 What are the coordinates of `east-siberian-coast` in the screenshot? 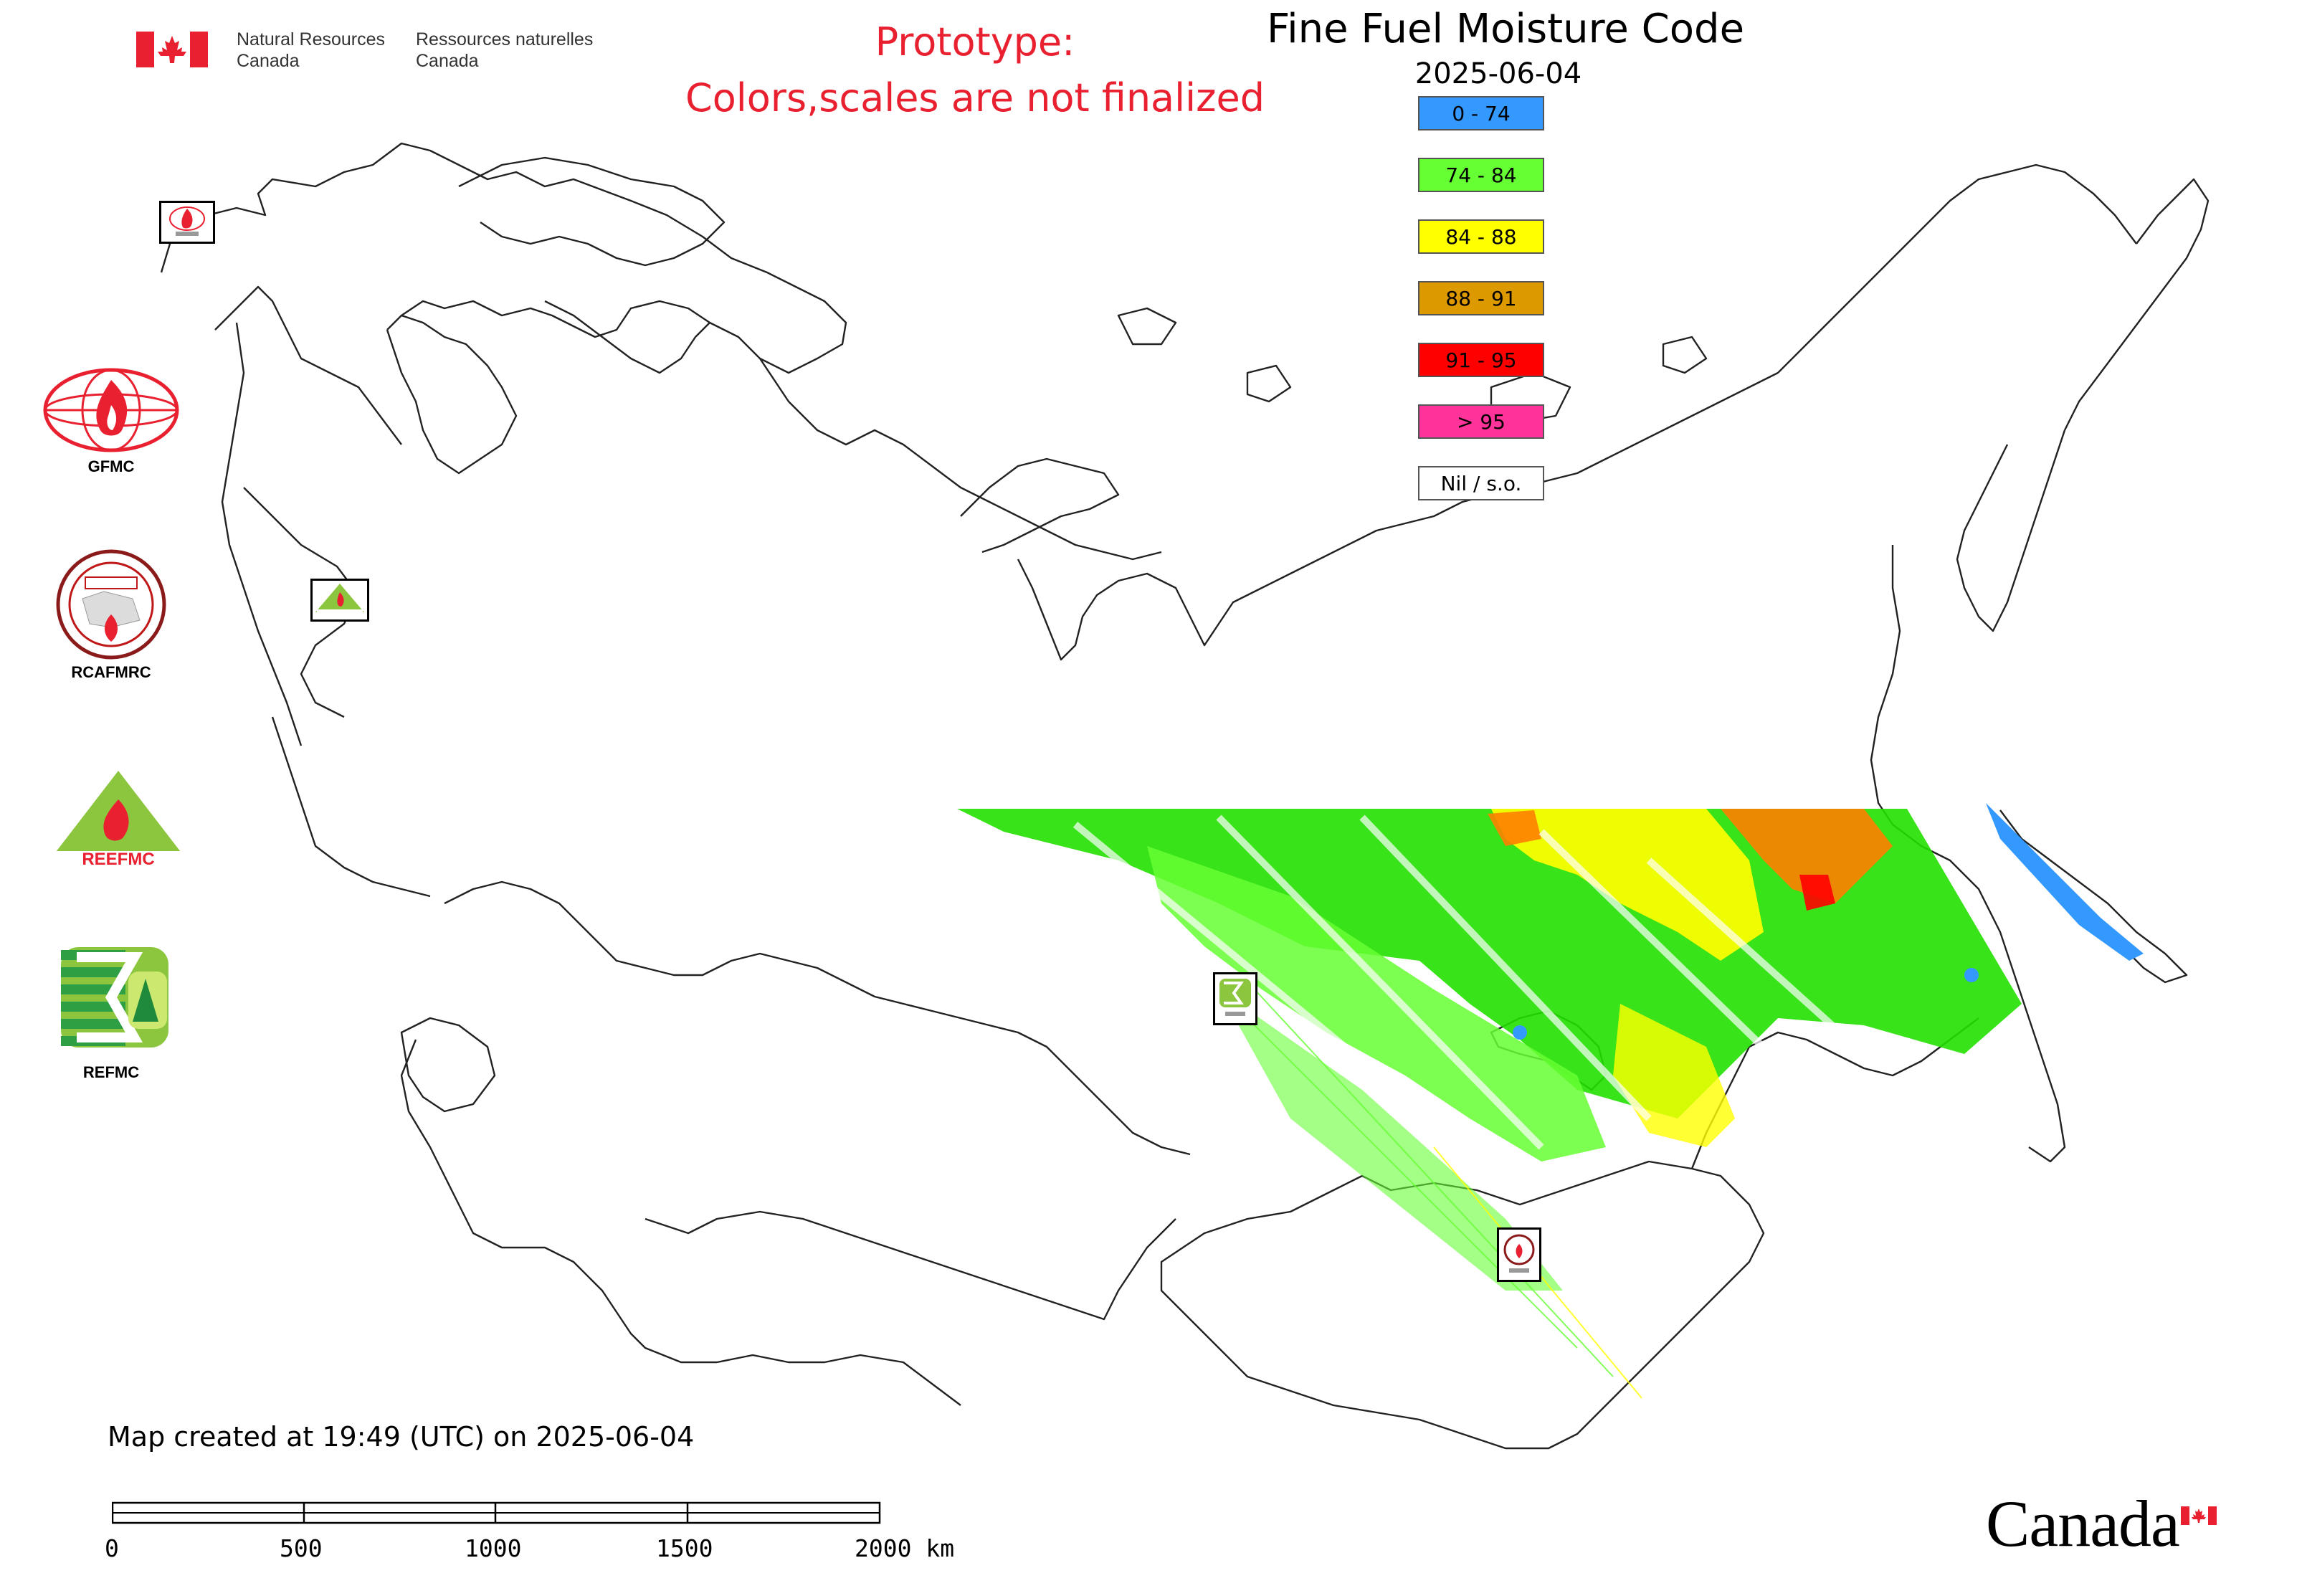 It's located at (1957, 268).